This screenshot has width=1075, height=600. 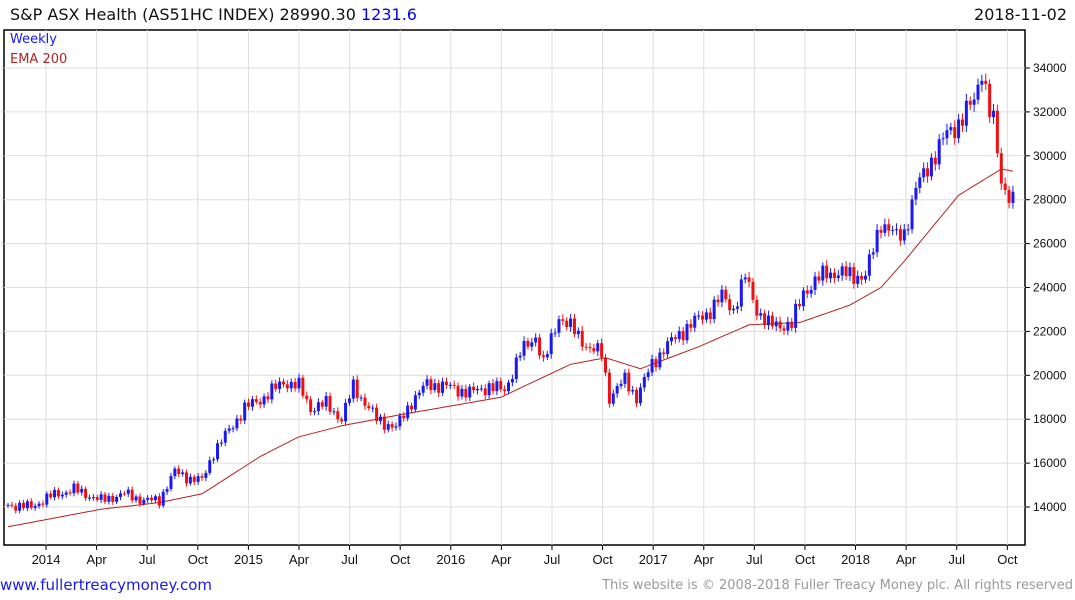 I want to click on x-tick-label: 2017, so click(x=653, y=559).